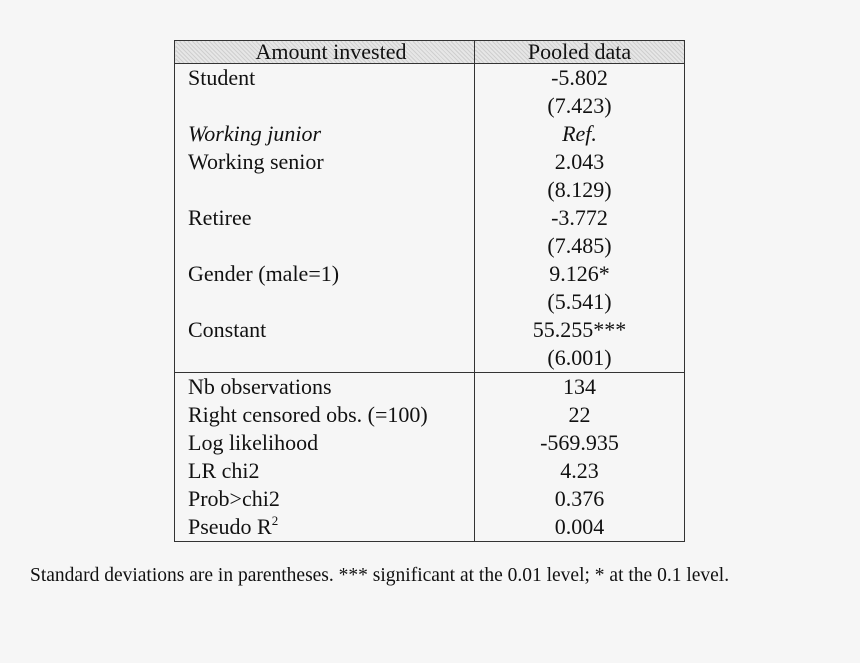 The width and height of the screenshot is (860, 663). I want to click on row-value: 22, so click(579, 414).